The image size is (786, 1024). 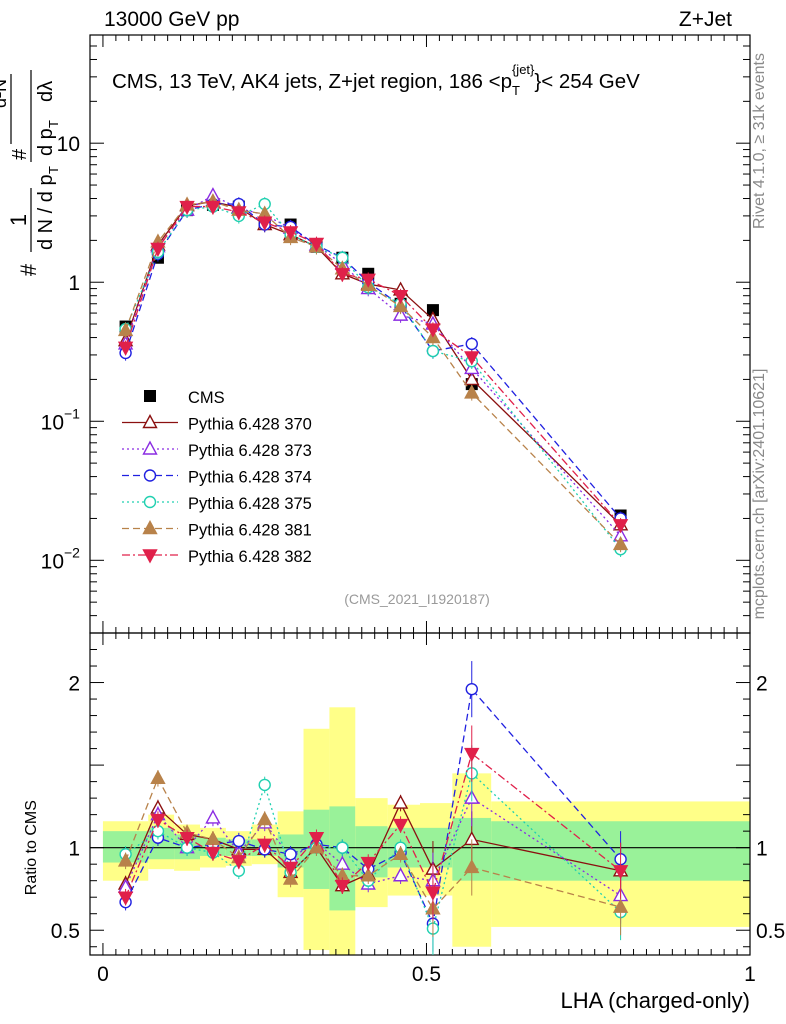 I want to click on svg-text: d p, so click(x=46, y=142).